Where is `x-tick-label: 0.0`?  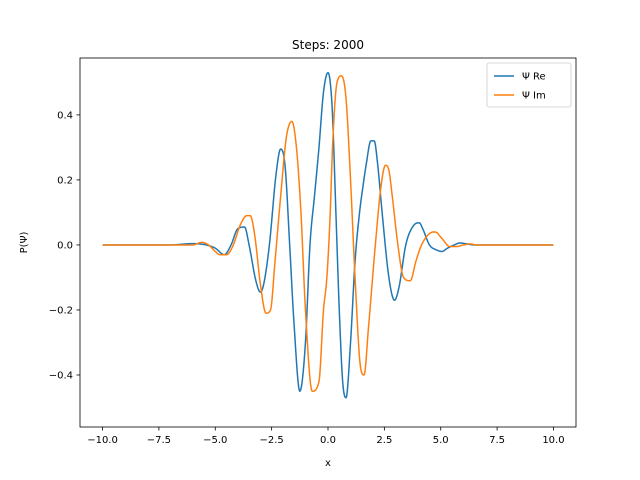 x-tick-label: 0.0 is located at coordinates (328, 440).